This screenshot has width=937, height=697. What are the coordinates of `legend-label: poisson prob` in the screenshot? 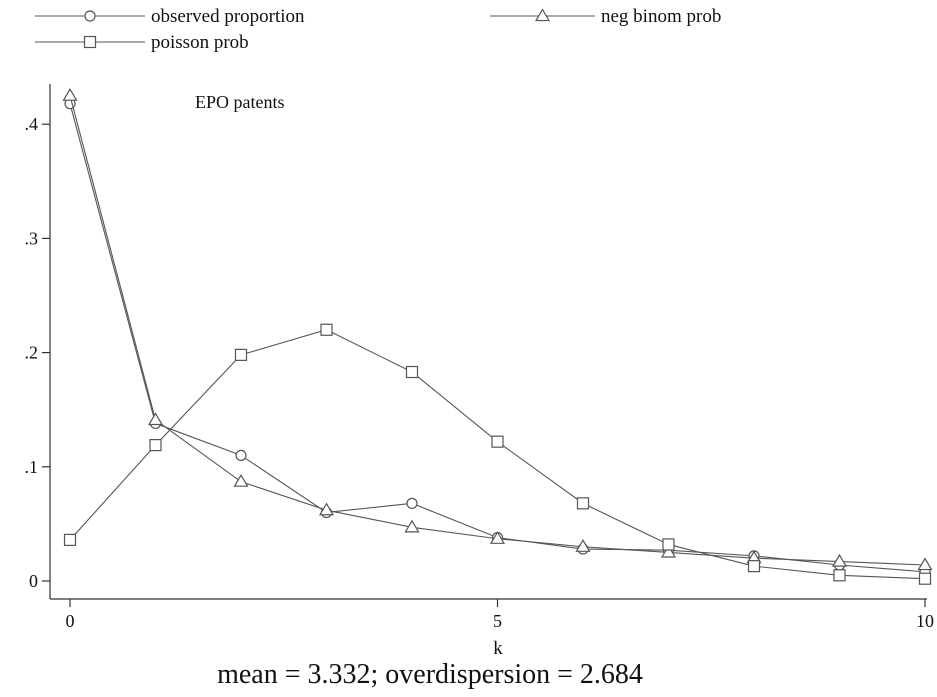 It's located at (200, 42).